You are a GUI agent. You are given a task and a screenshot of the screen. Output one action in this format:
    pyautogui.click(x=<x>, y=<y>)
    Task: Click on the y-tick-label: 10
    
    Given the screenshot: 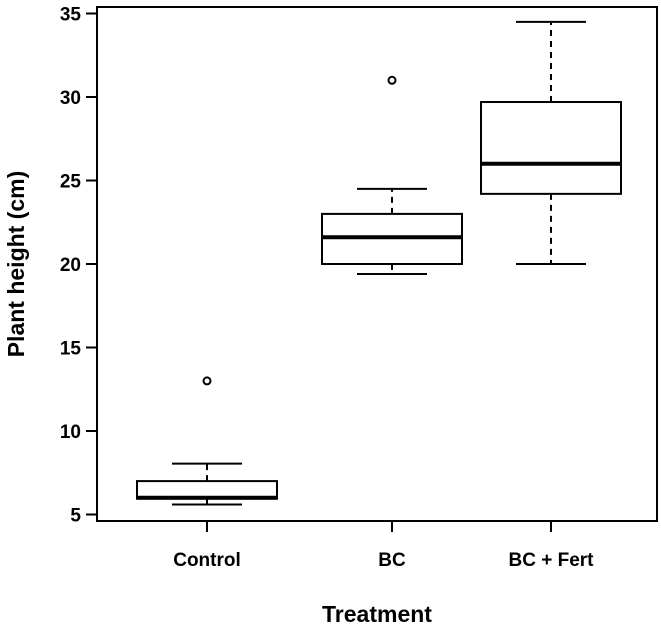 What is the action you would take?
    pyautogui.click(x=70, y=432)
    